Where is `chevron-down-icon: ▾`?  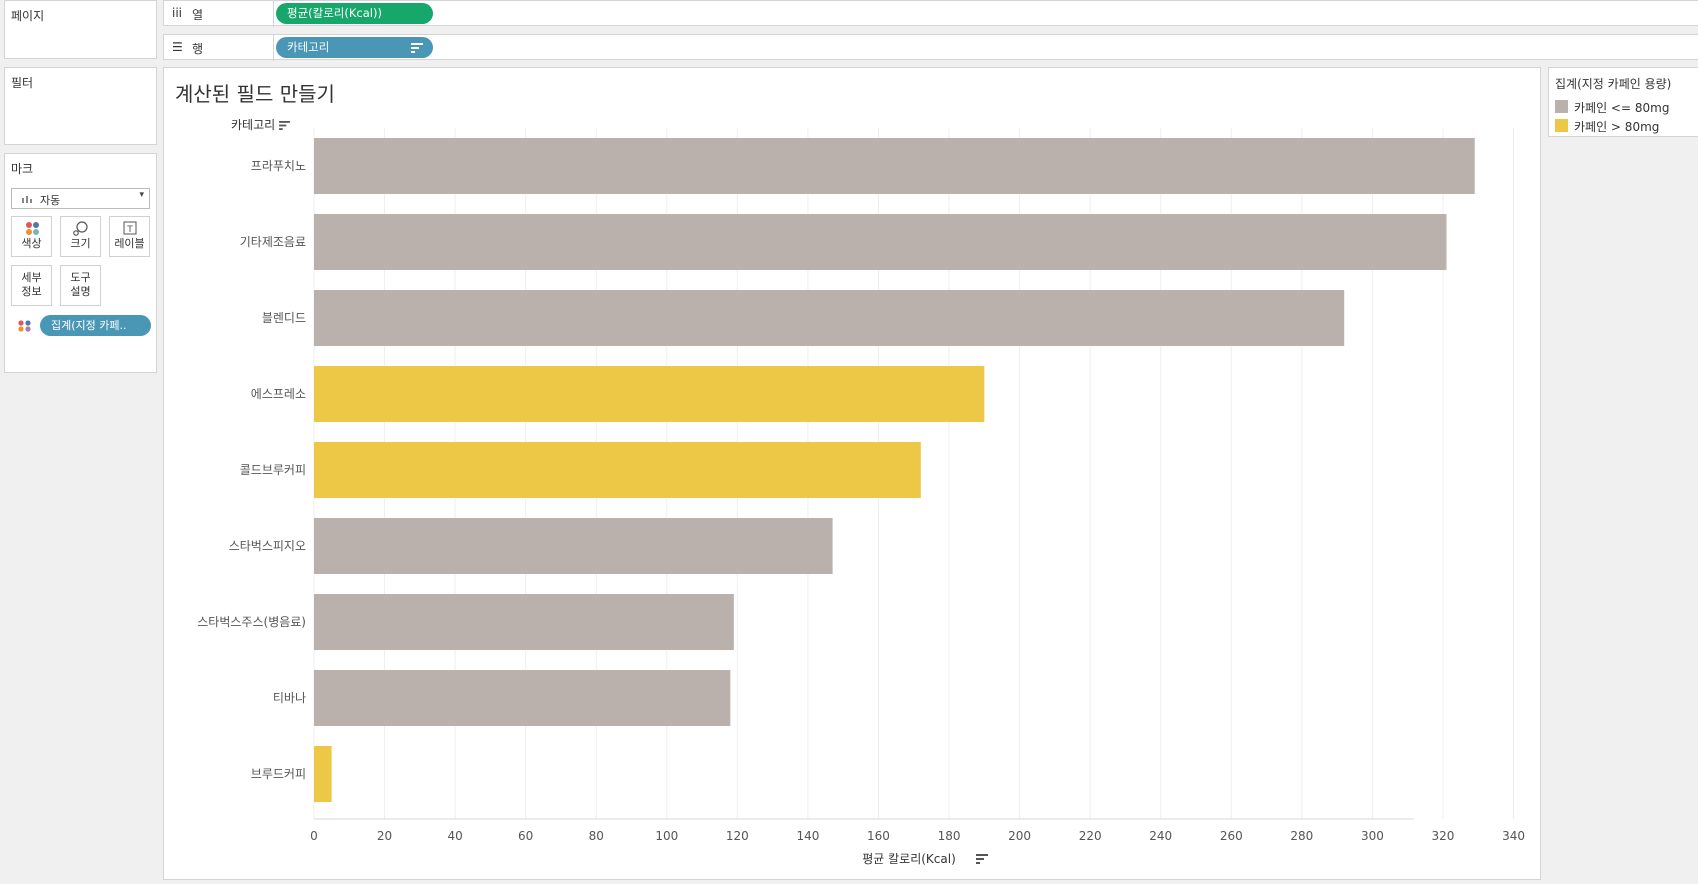 chevron-down-icon: ▾ is located at coordinates (141, 195).